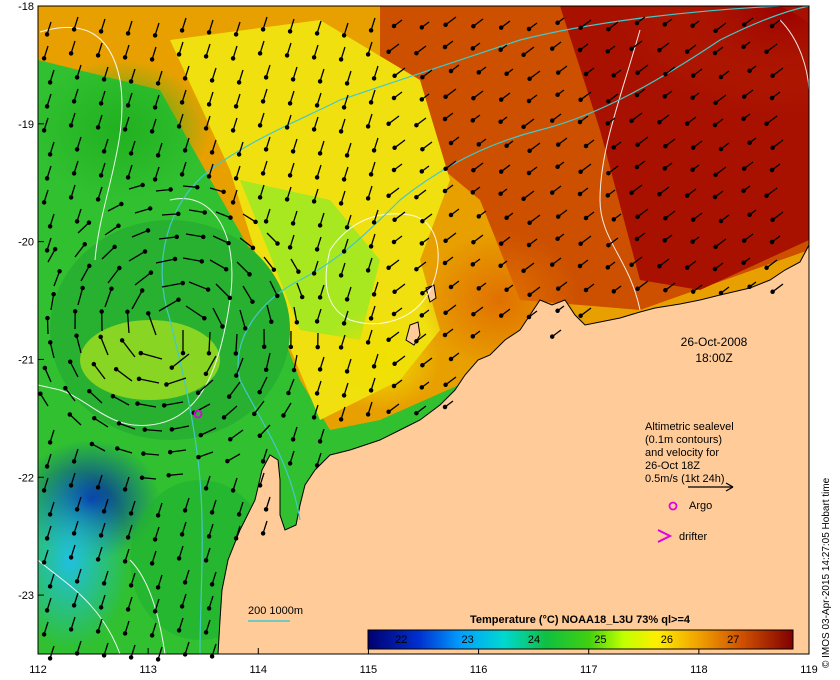 This screenshot has width=840, height=680. What do you see at coordinates (467, 640) in the screenshot?
I see `colorbar-tick-label: 23` at bounding box center [467, 640].